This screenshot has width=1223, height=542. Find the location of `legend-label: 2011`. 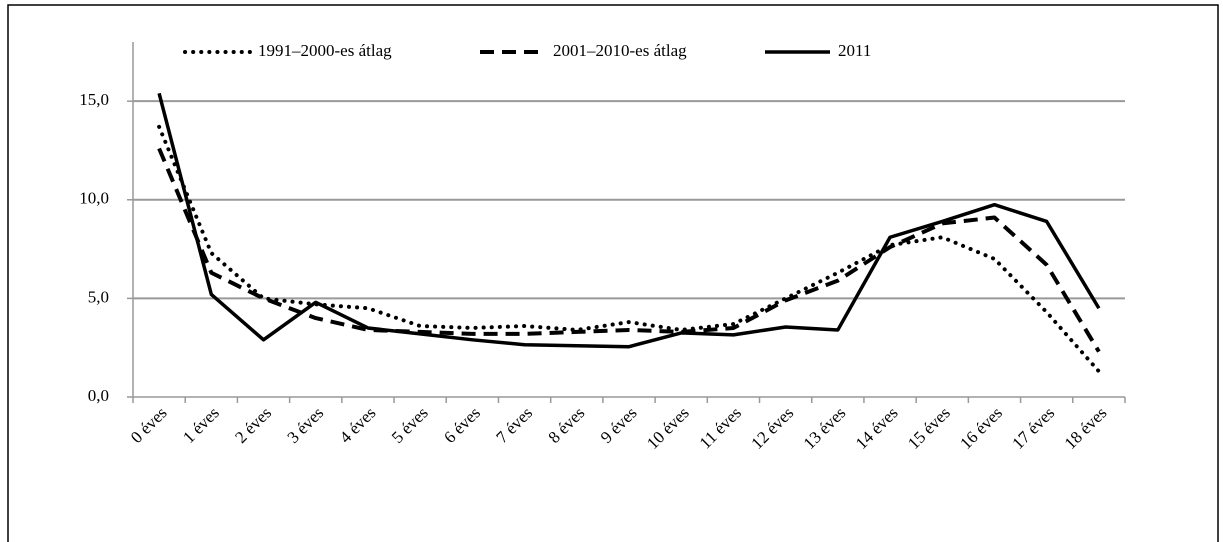

legend-label: 2011 is located at coordinates (854, 50).